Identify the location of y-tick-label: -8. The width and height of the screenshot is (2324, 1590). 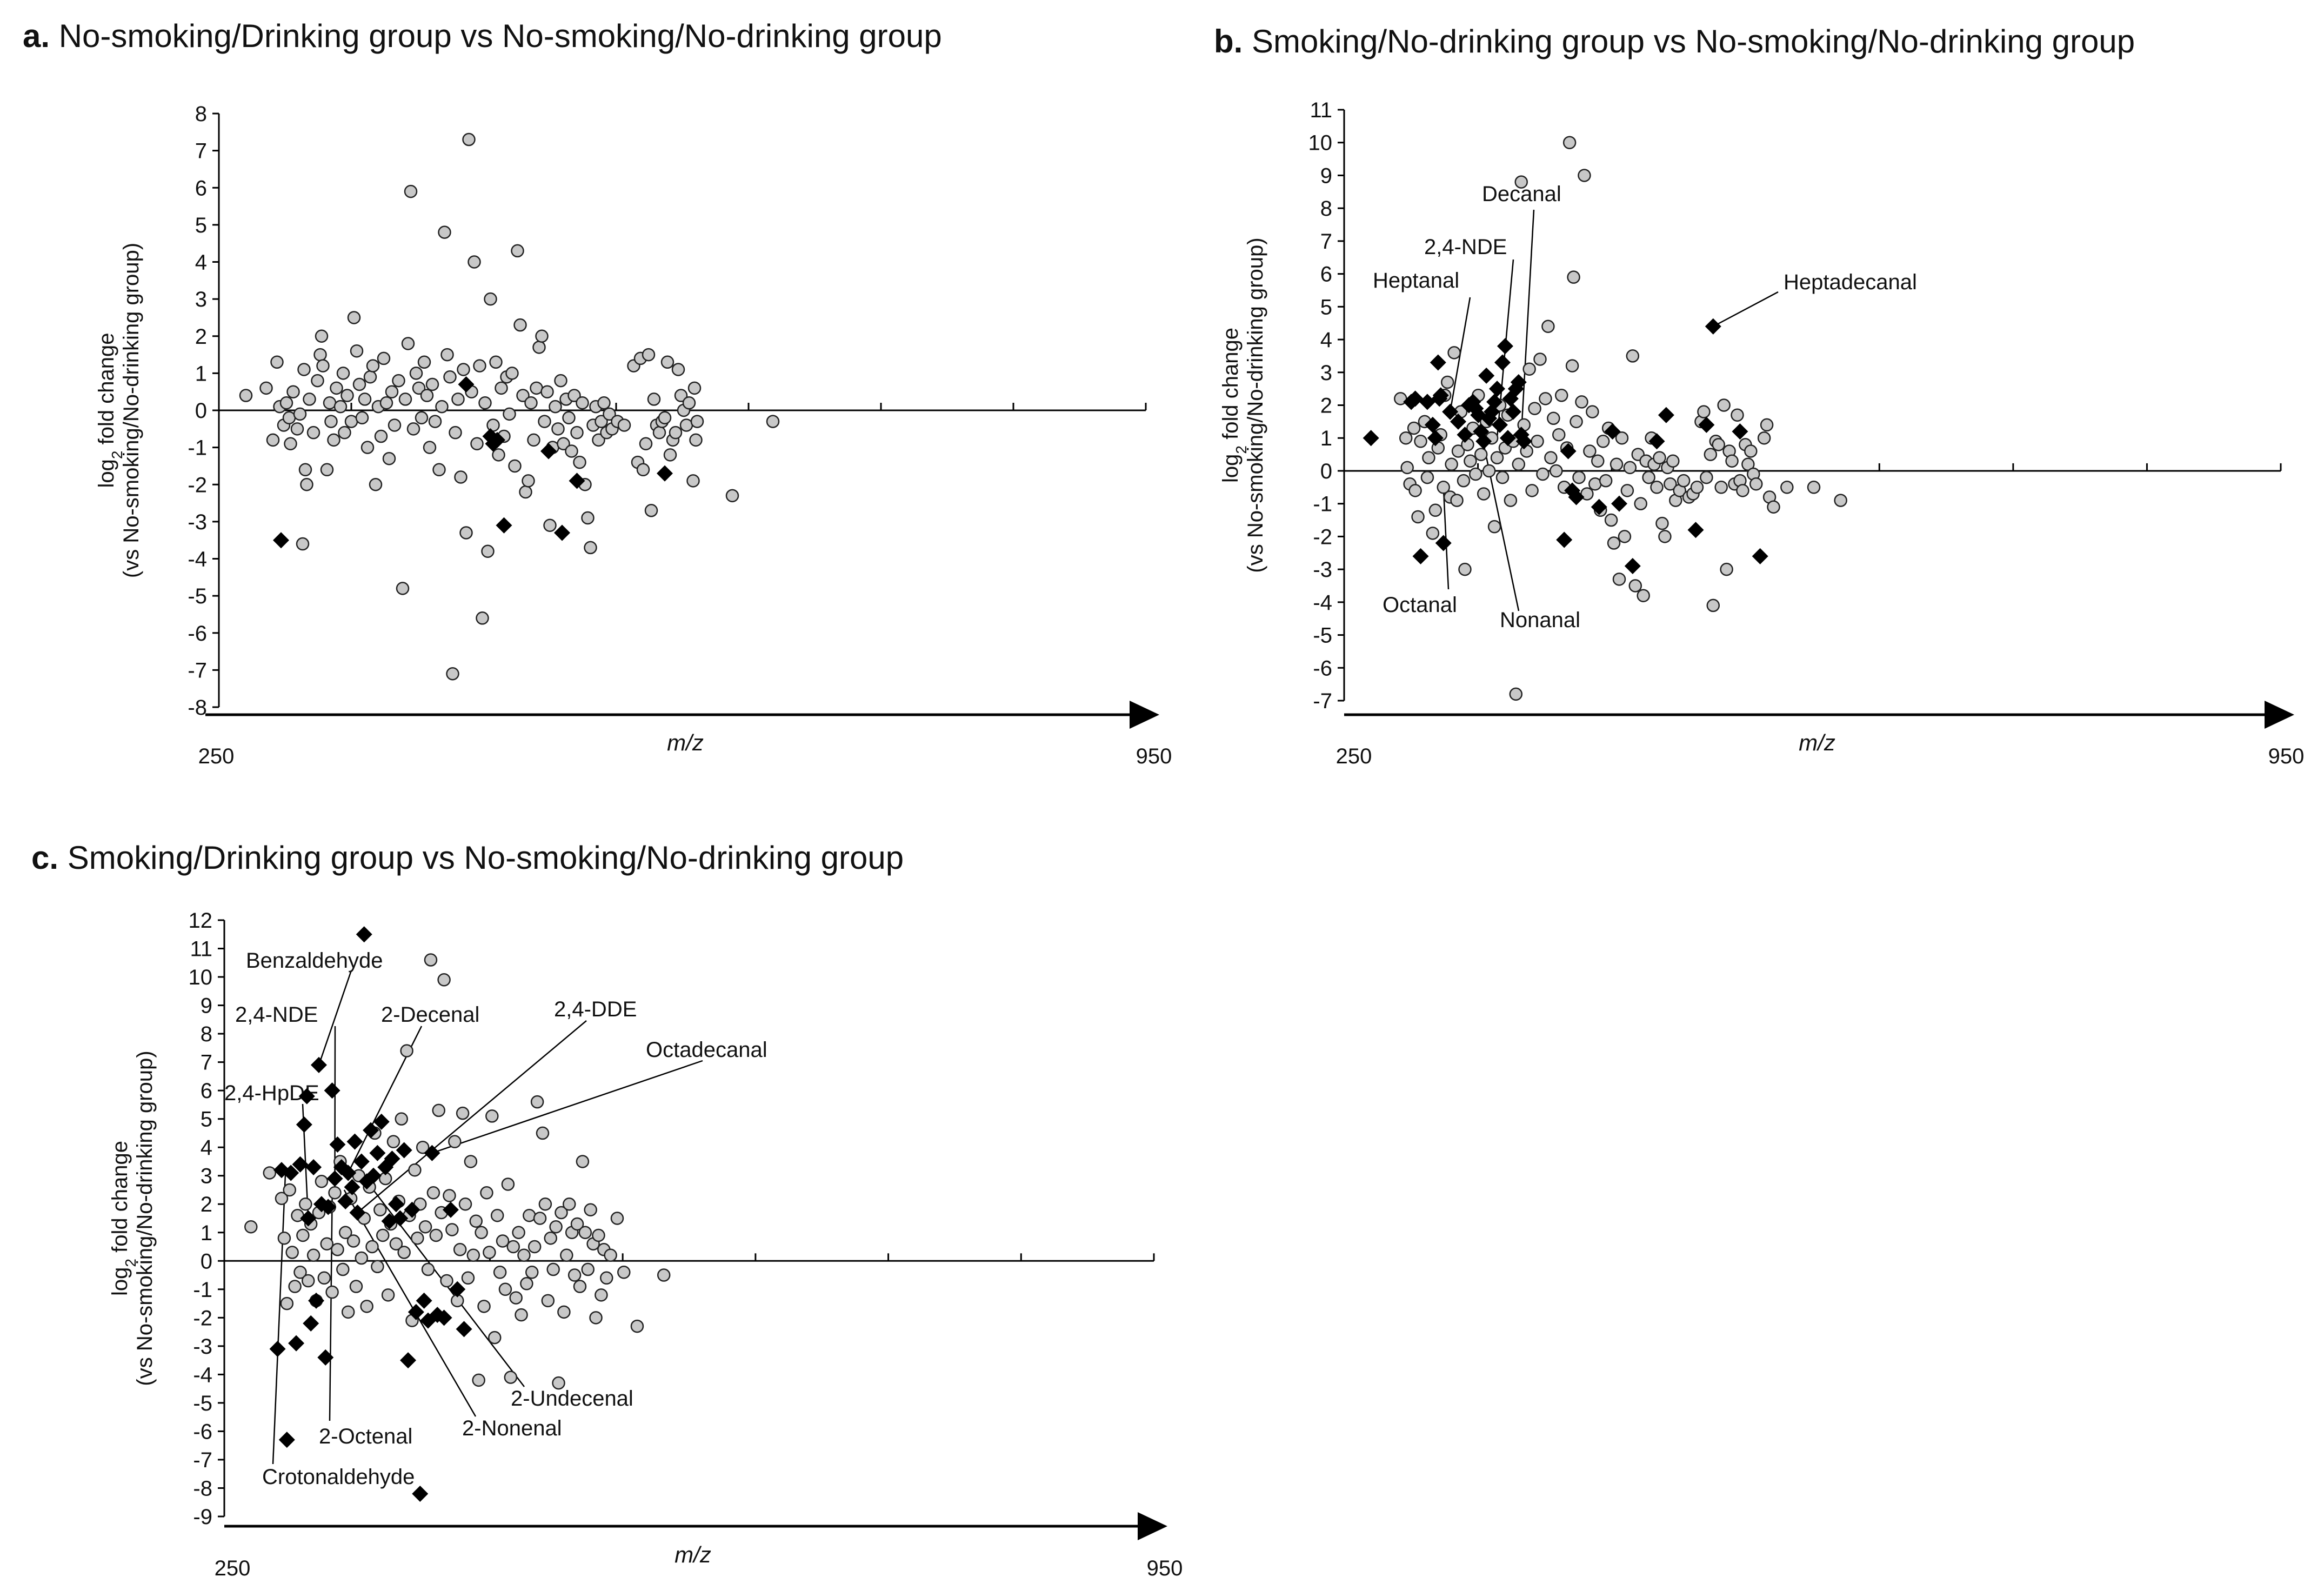
(202, 1488).